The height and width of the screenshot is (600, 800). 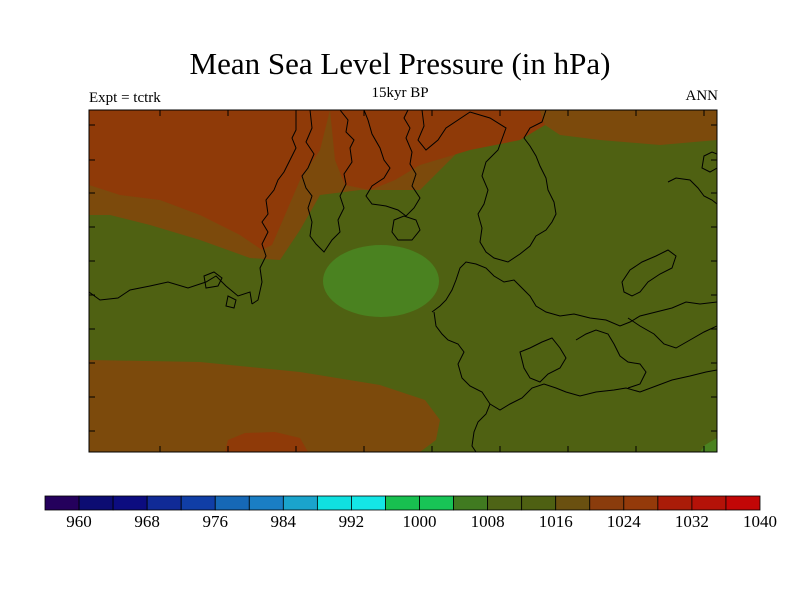 What do you see at coordinates (274, 207) in the screenshot?
I see `coastline-greenland` at bounding box center [274, 207].